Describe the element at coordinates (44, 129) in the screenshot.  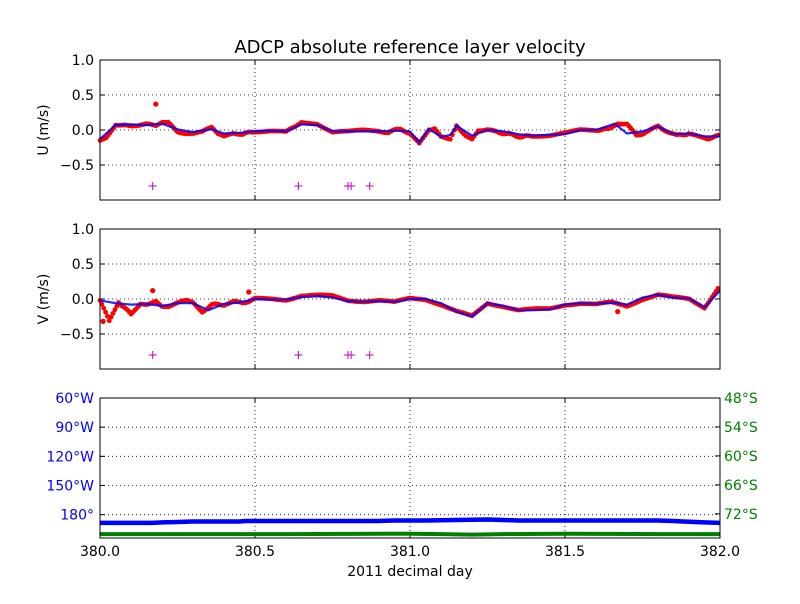
I see `u-panel-ylabel: U (m/s)` at that location.